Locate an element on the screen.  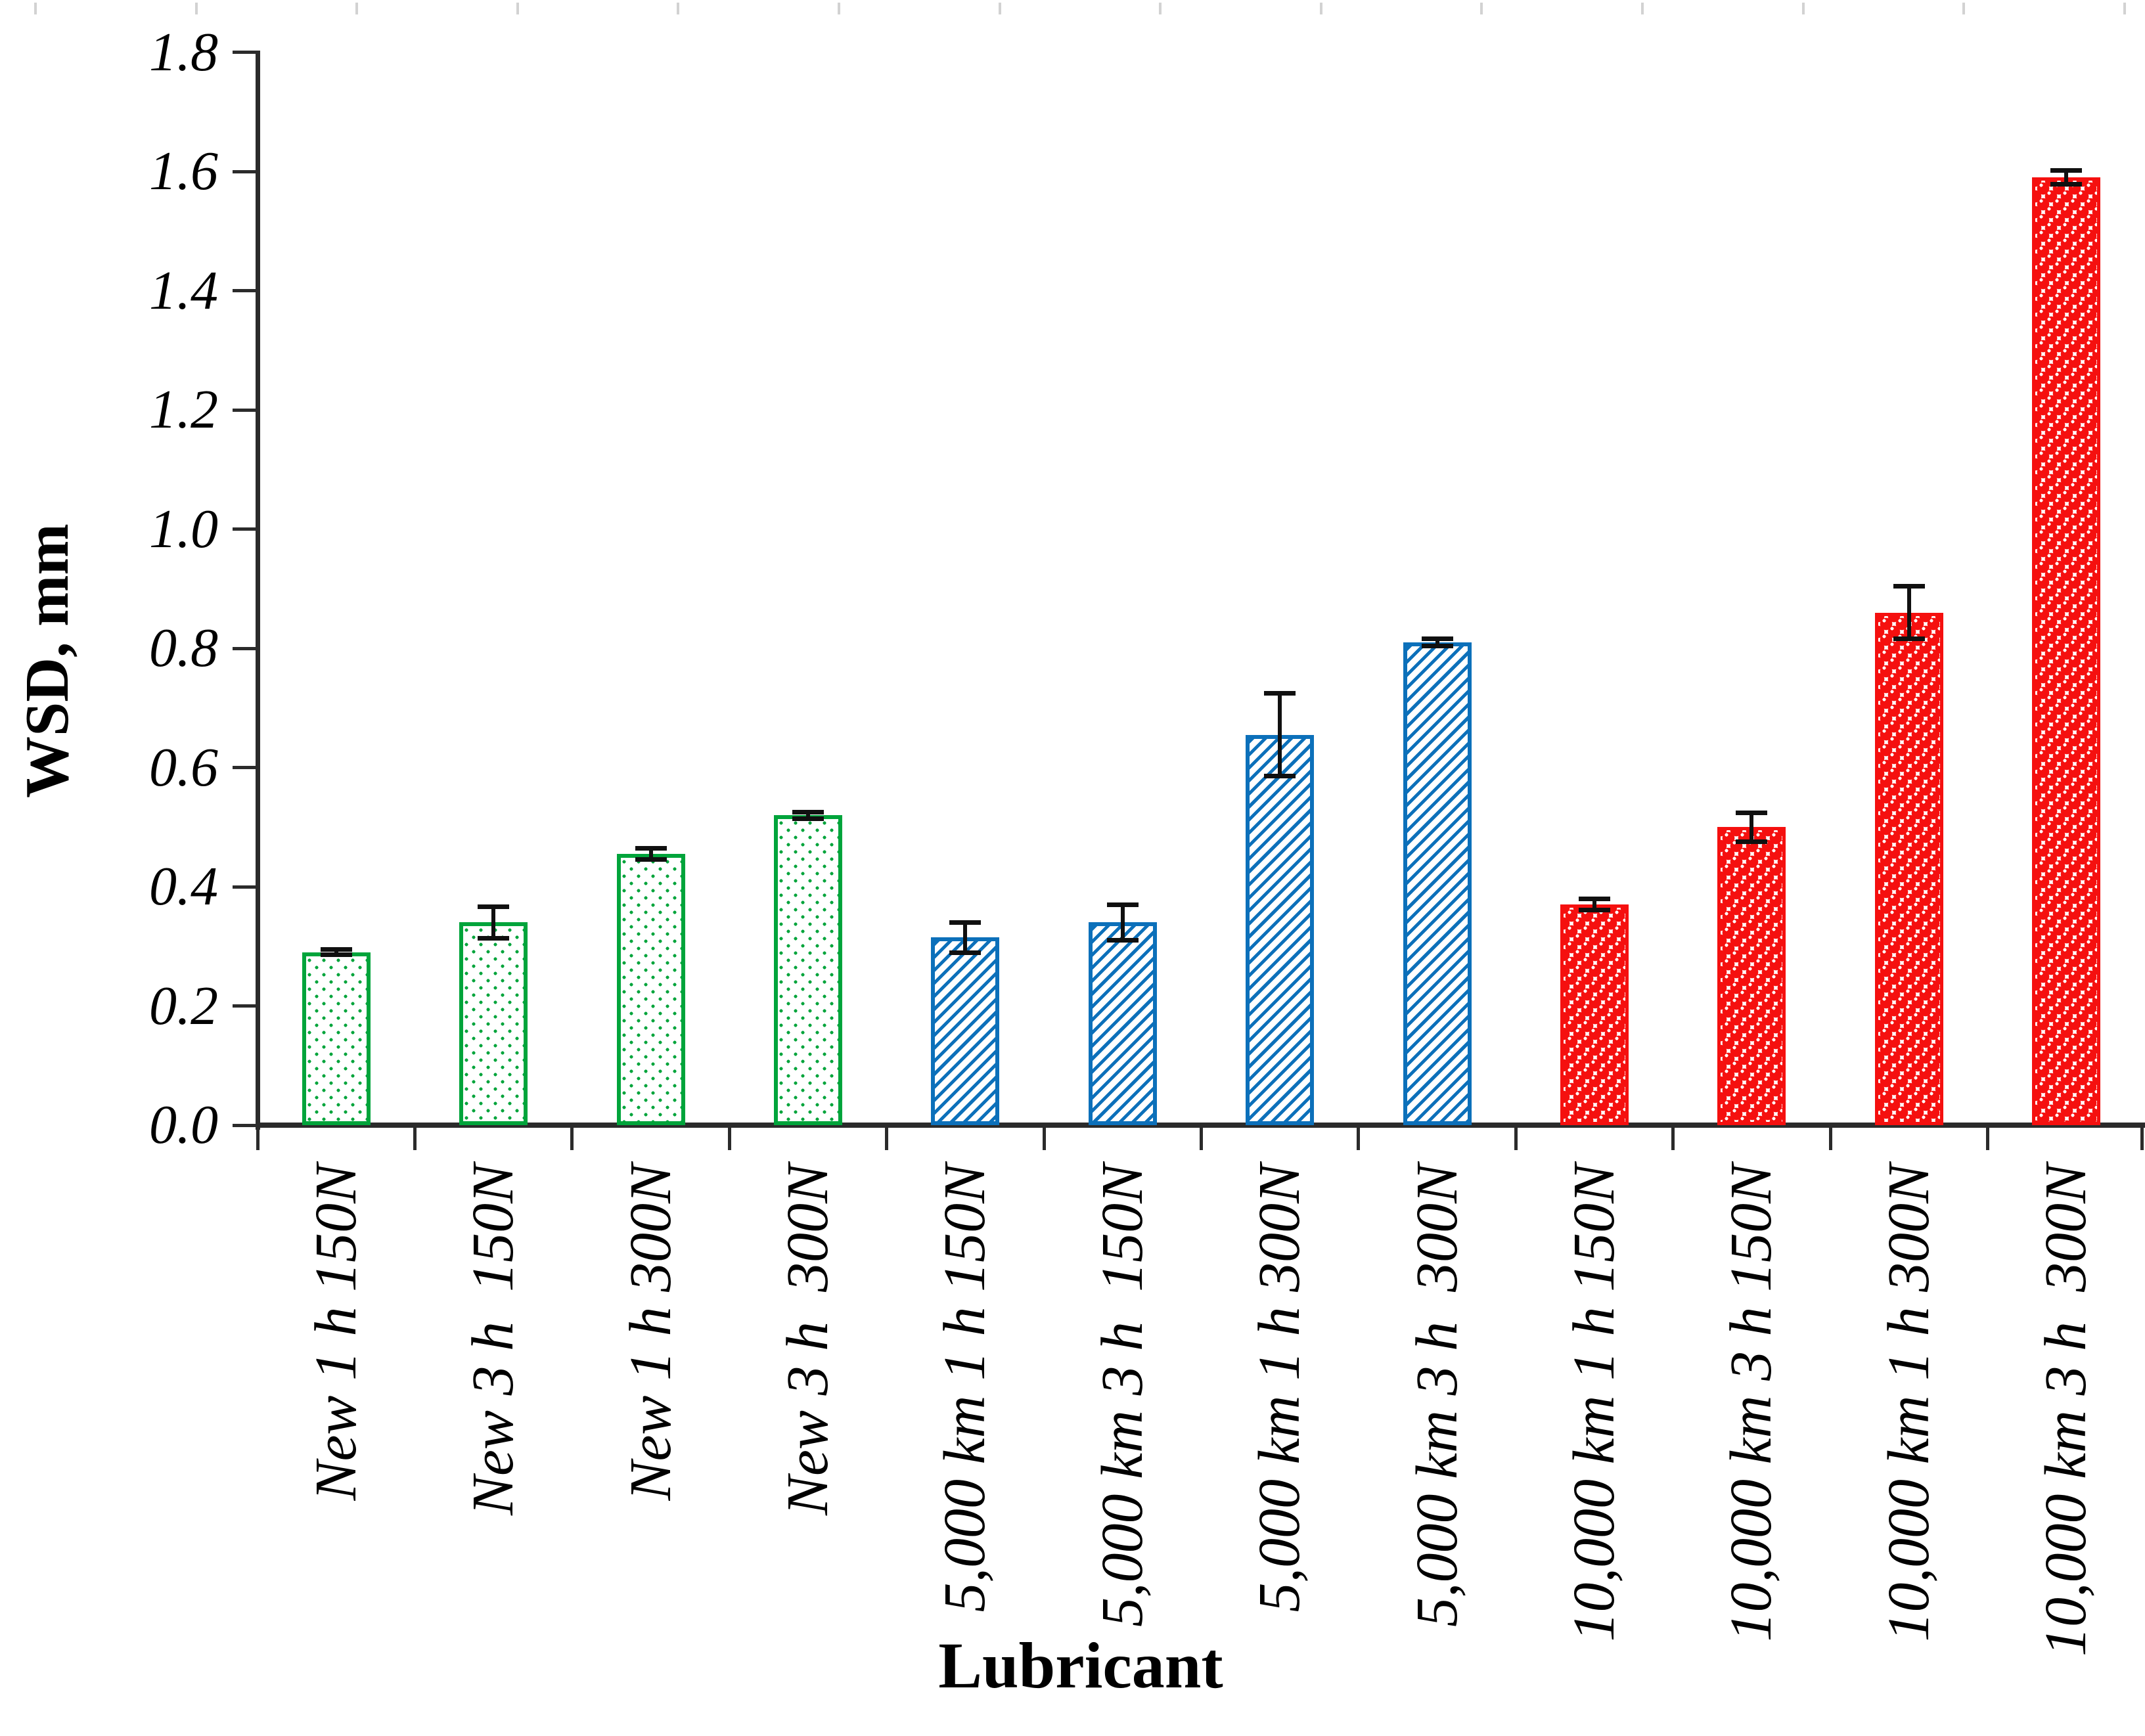
y-tick-label: 1.0 is located at coordinates (183, 529).